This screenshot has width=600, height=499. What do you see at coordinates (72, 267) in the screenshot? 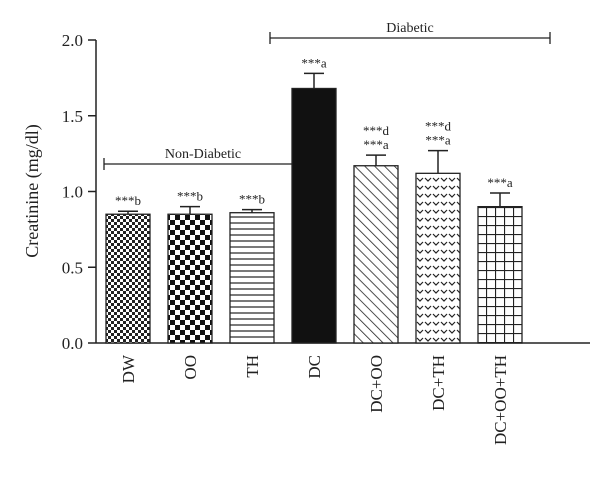
I see `y-tick-label: 0.5` at bounding box center [72, 267].